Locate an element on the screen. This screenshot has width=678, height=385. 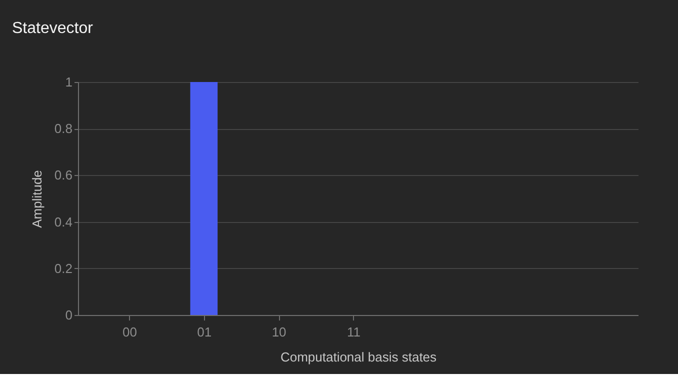
y-axis-title: Amplitude is located at coordinates (36, 199).